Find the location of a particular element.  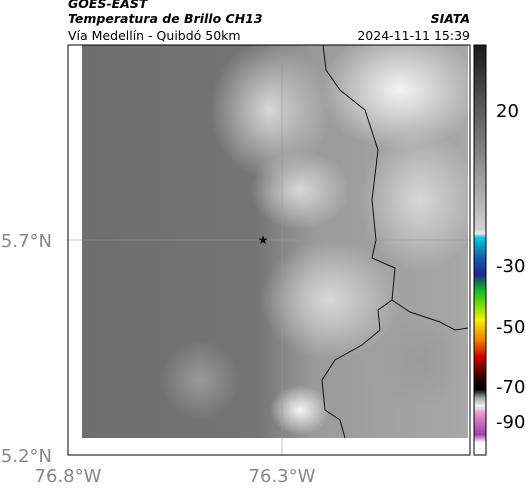

colorbar is located at coordinates (480, 250).